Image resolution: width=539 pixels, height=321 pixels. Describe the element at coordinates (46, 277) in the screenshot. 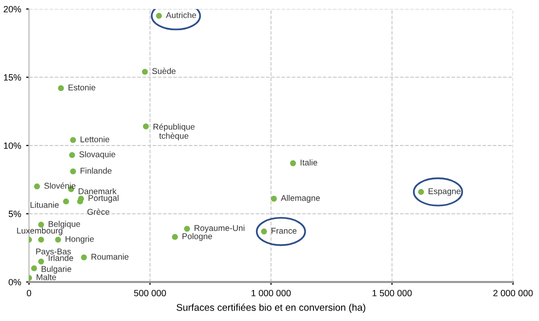

I see `data-label: Malte` at that location.